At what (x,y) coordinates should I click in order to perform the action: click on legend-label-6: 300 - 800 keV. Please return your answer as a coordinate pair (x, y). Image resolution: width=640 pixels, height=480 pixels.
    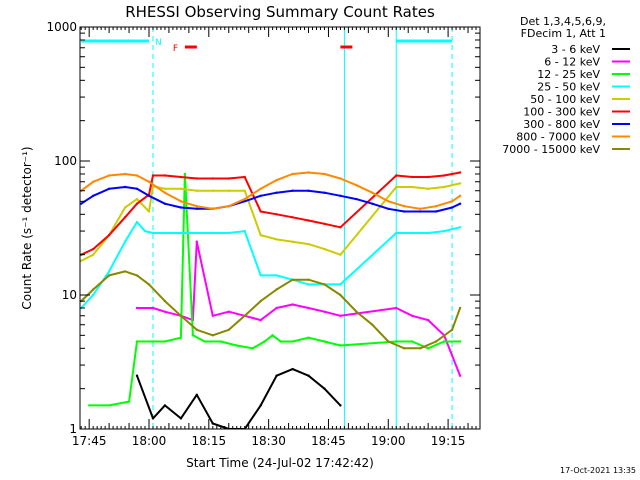
    Looking at the image, I should click on (561, 124).